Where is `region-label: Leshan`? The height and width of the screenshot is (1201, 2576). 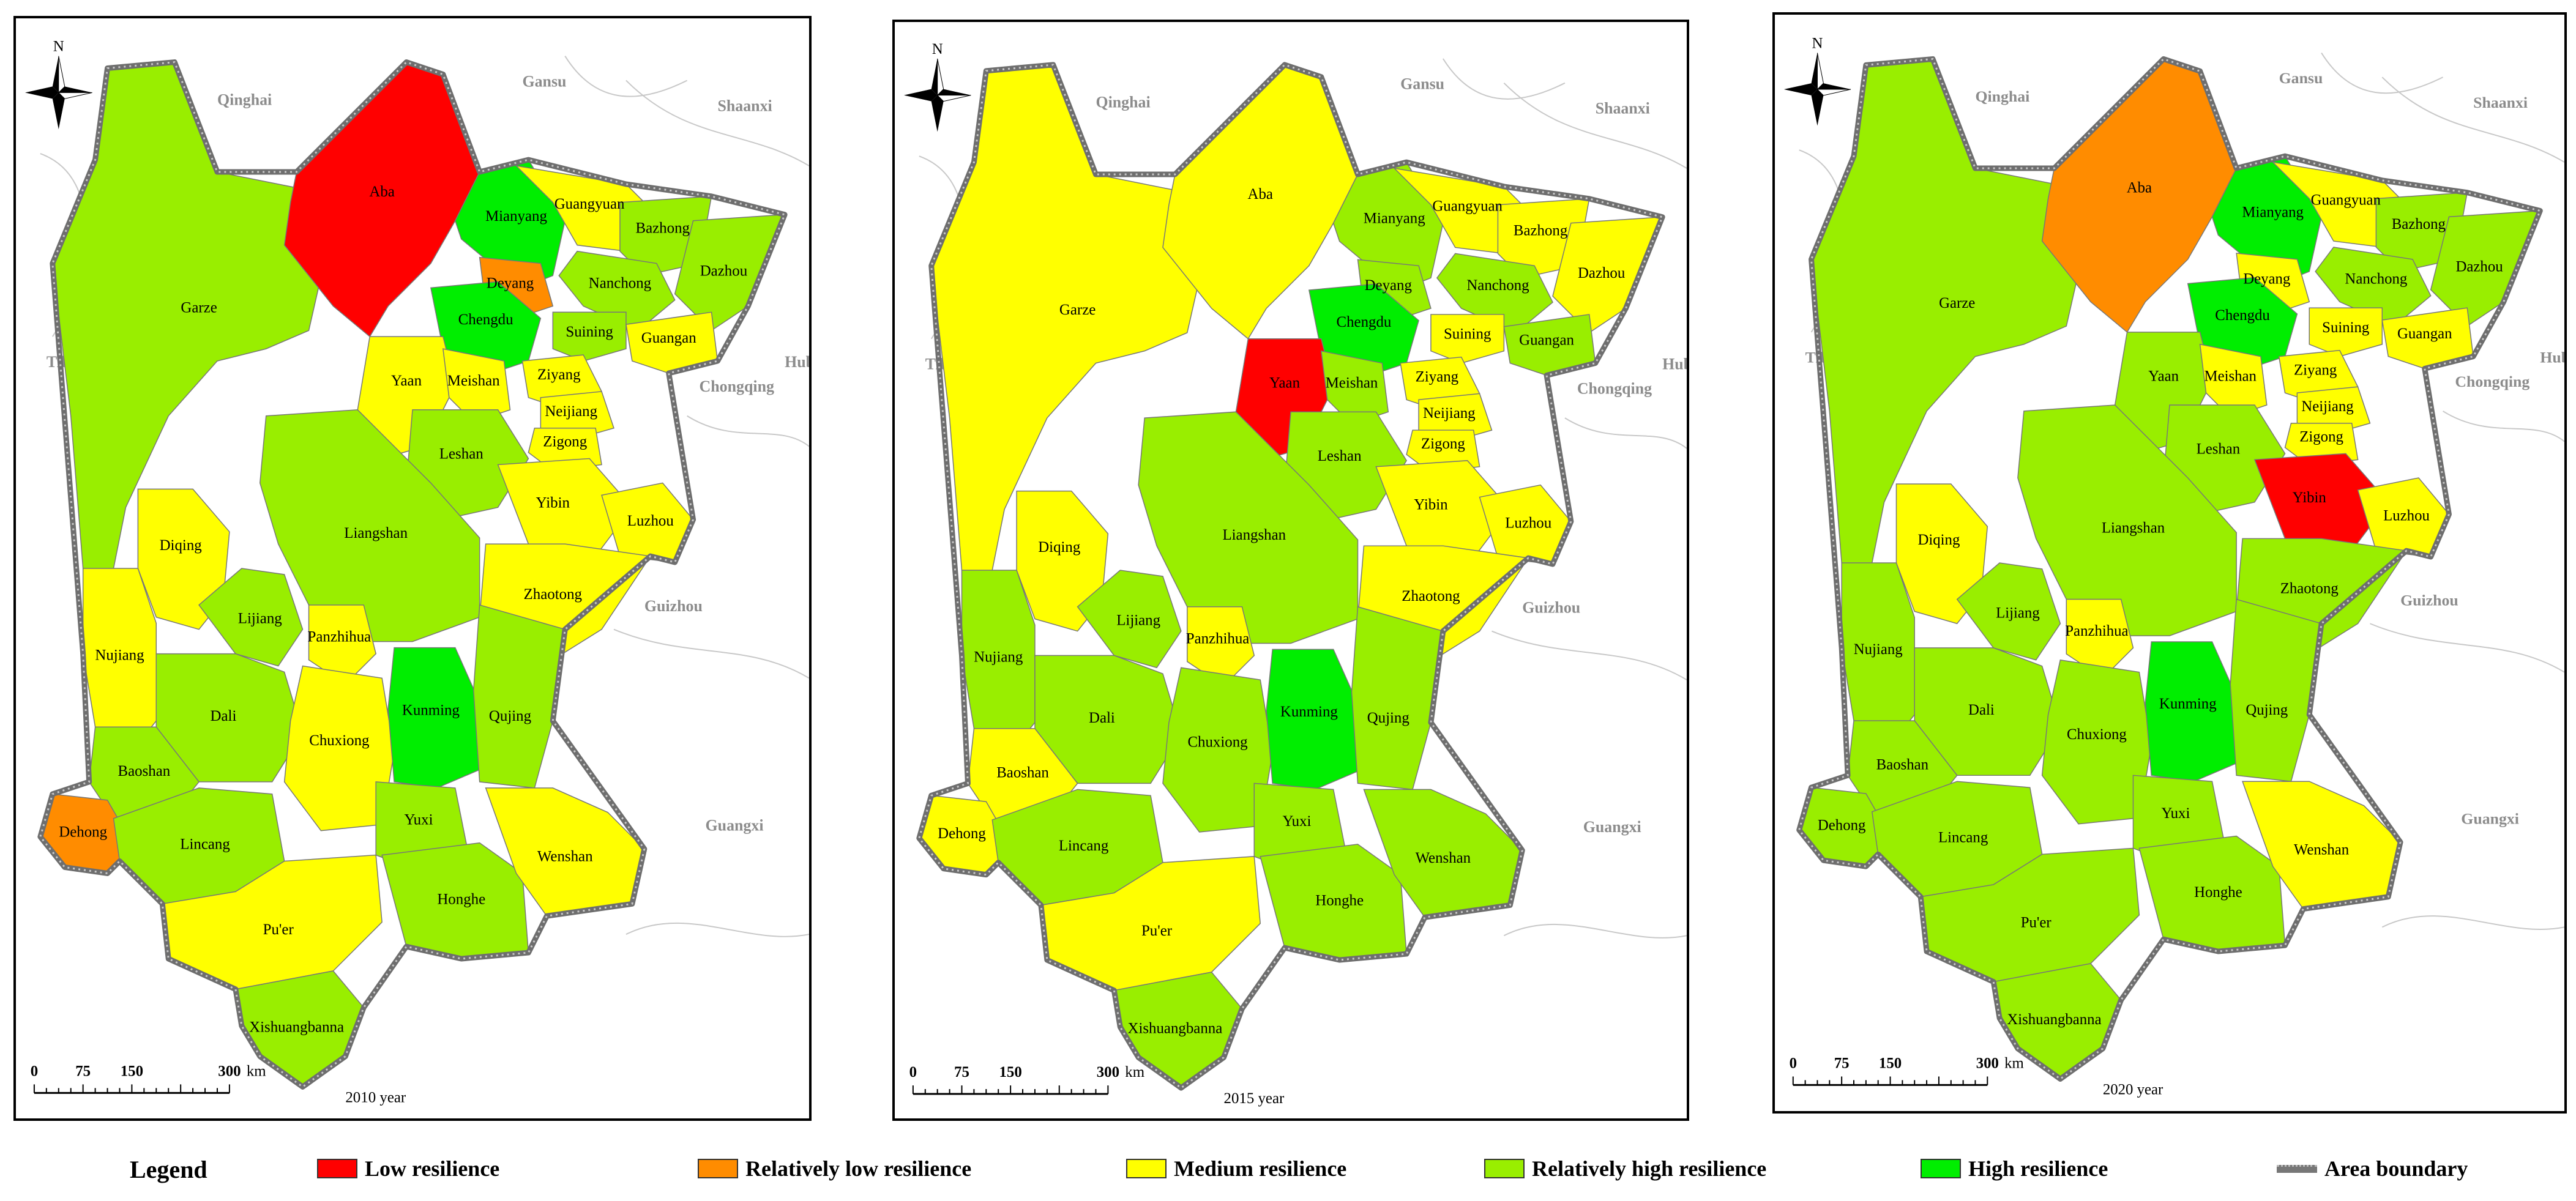 region-label: Leshan is located at coordinates (1340, 456).